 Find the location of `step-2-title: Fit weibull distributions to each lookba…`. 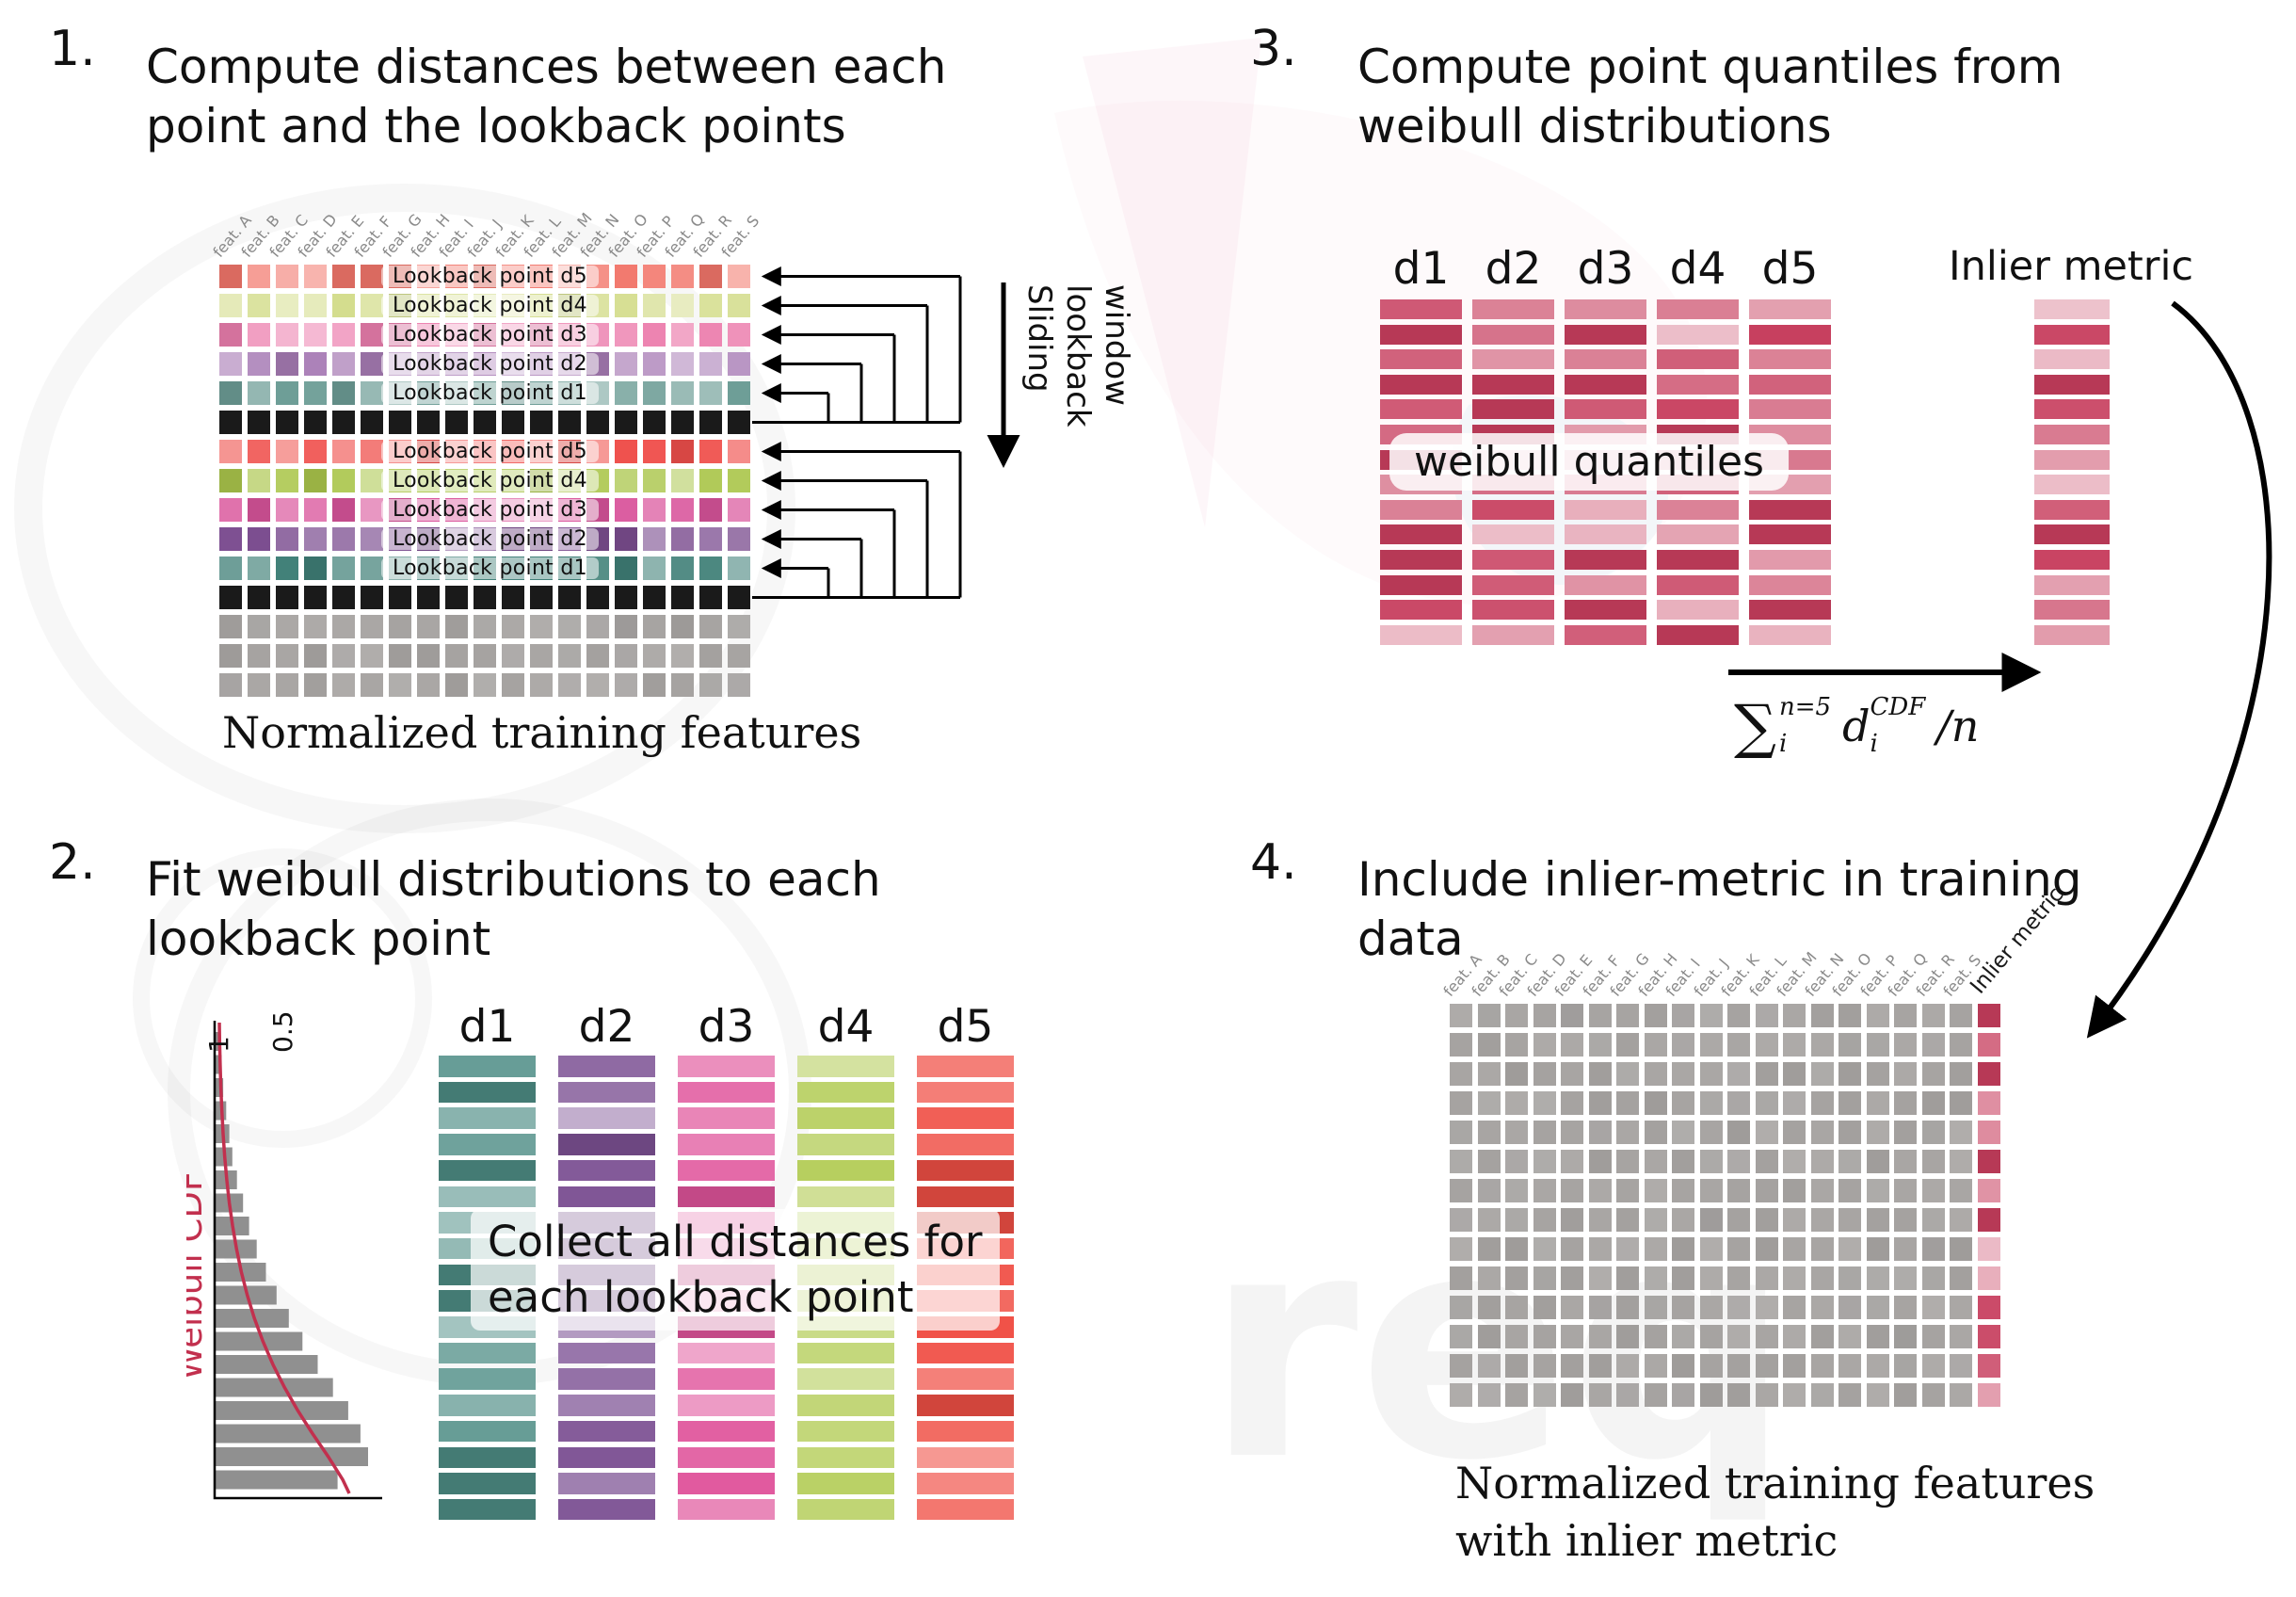

step-2-title: Fit weibull distributions to each lookba… is located at coordinates (513, 909).